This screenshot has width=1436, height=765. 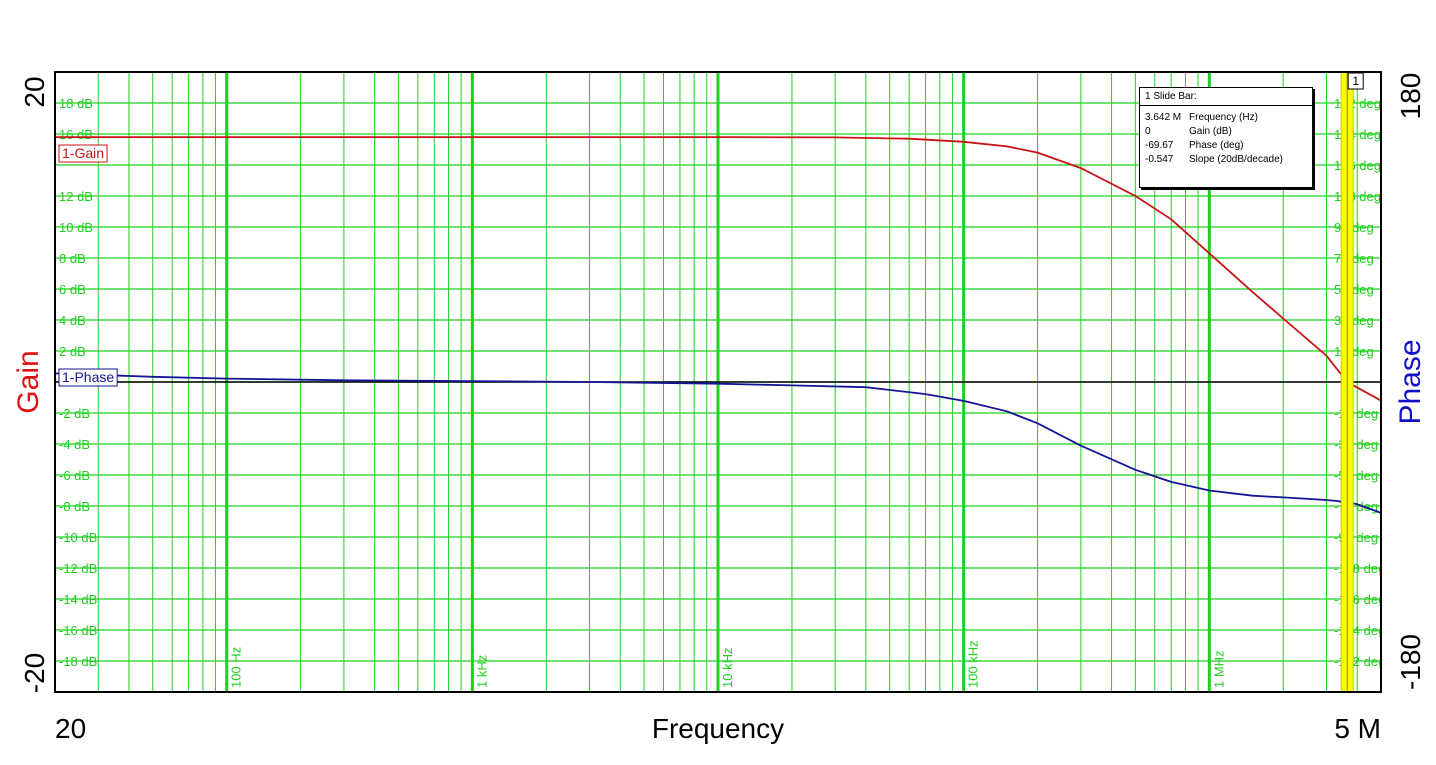 I want to click on readout-value: -69.67, so click(x=1159, y=145).